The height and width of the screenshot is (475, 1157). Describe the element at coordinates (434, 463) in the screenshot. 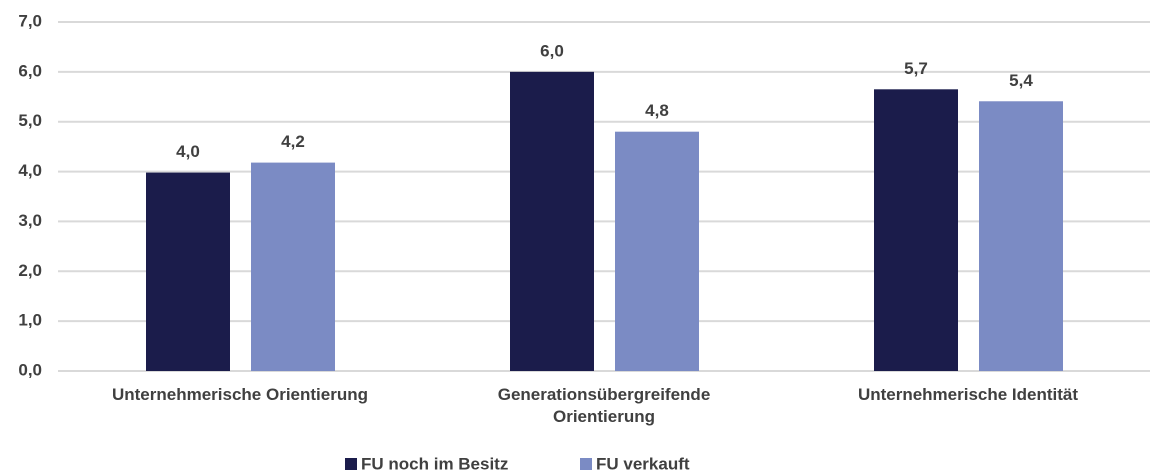

I see `legend-label: FU noch im Besitz` at that location.